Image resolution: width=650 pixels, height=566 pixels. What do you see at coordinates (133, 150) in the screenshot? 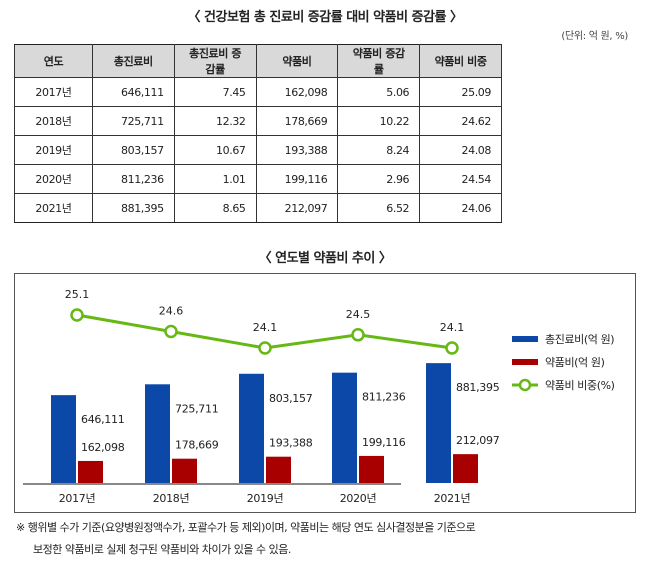
I see `cell-total-cost: 803,157` at bounding box center [133, 150].